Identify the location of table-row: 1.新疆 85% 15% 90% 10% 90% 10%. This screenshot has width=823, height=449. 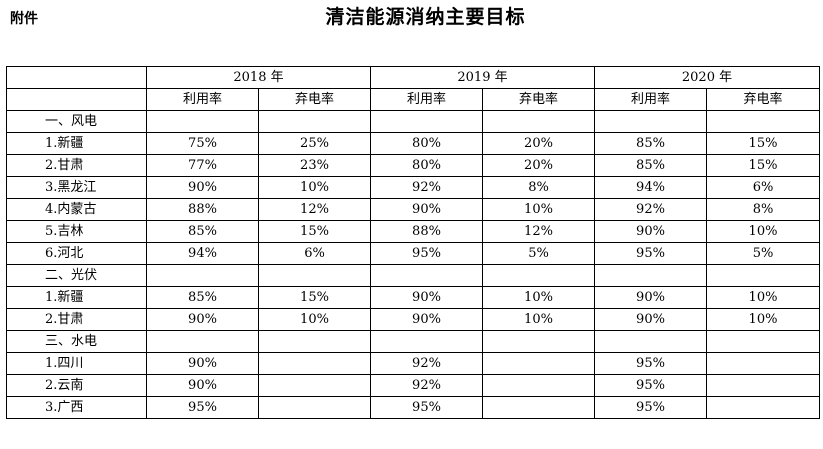
(413, 297).